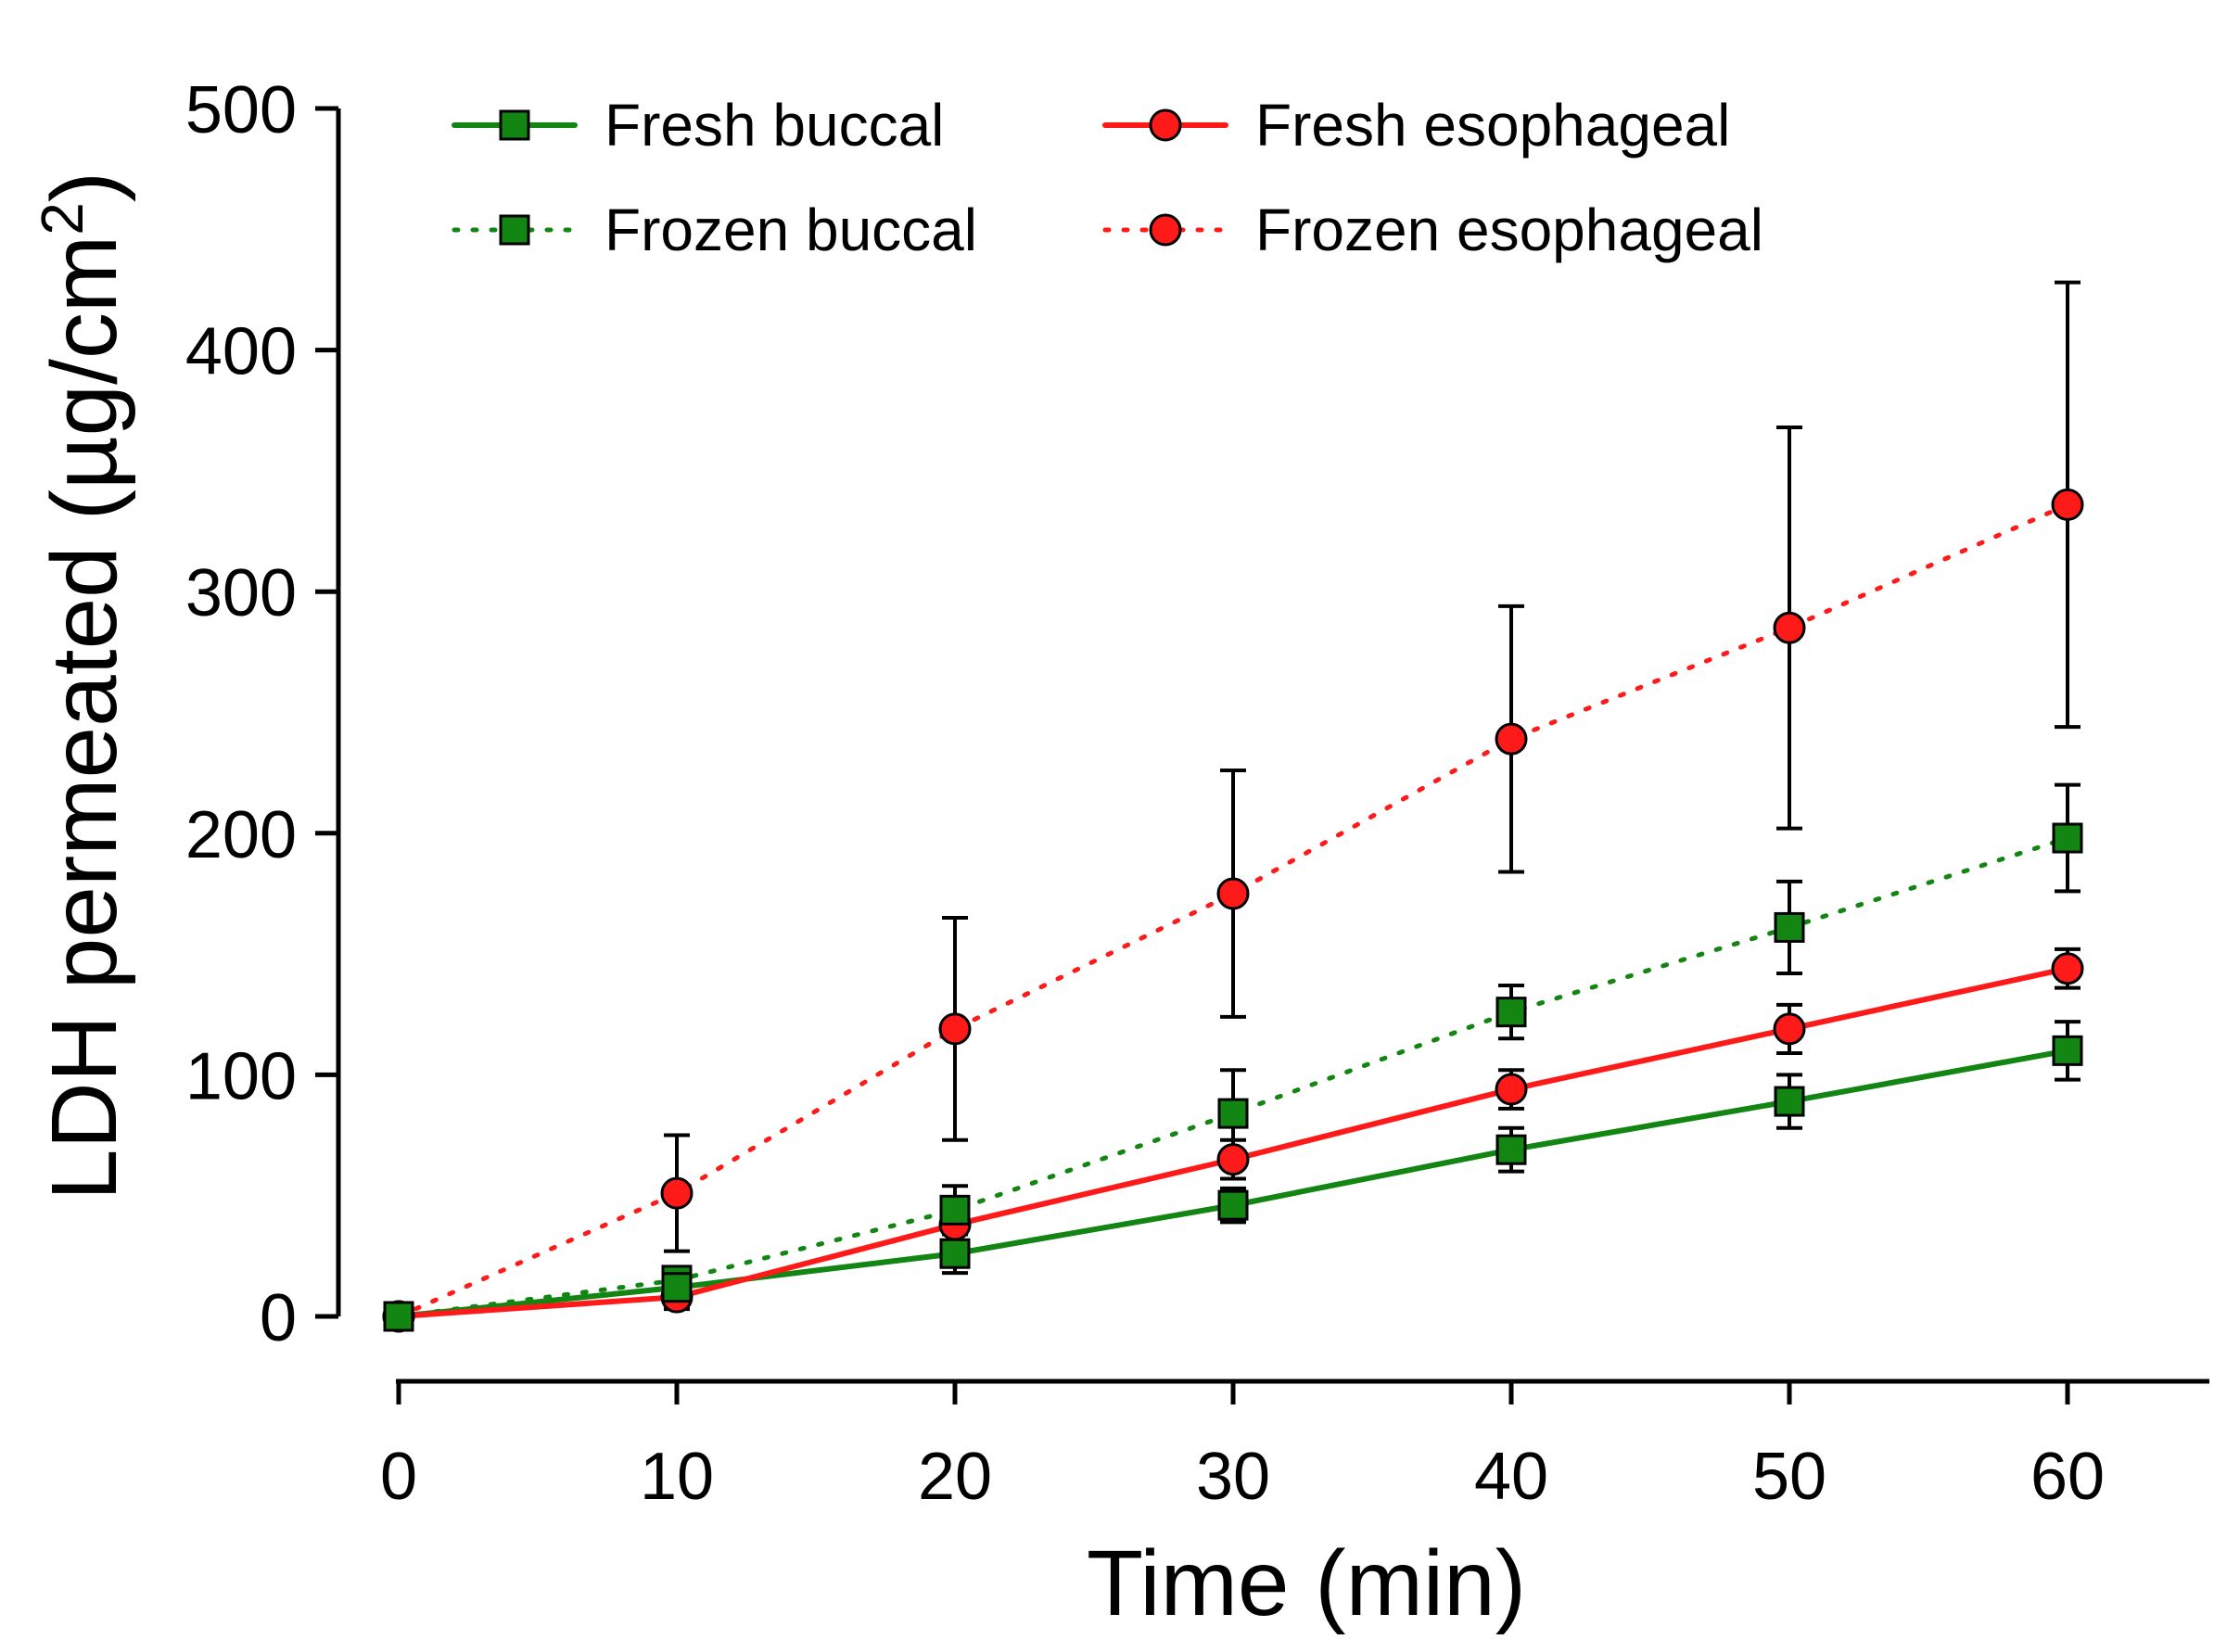 The height and width of the screenshot is (1652, 2227). What do you see at coordinates (398, 1477) in the screenshot?
I see `x-tick-label: 0` at bounding box center [398, 1477].